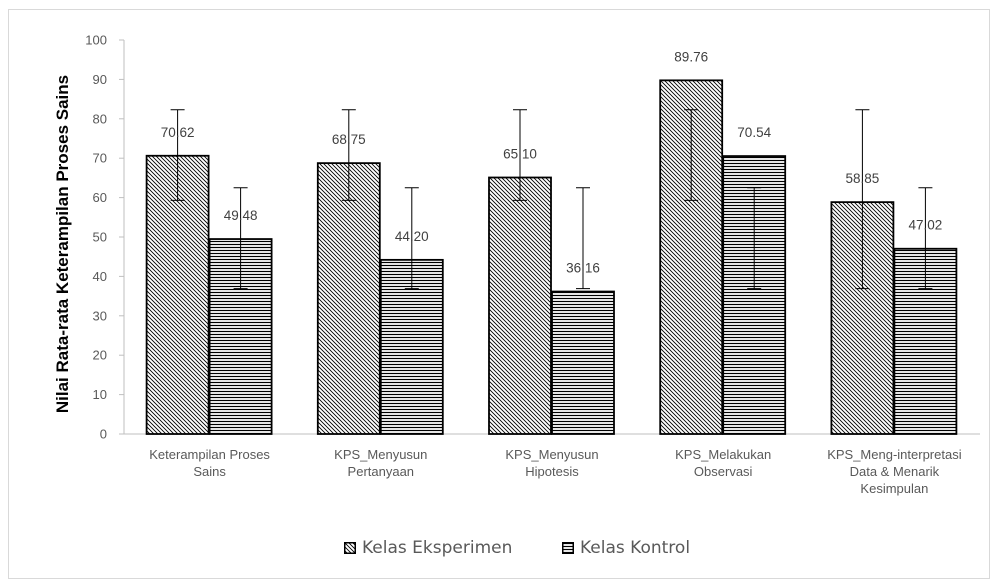 This screenshot has height=581, width=996. Describe the element at coordinates (209, 463) in the screenshot. I see `x-category-label: Keterampilan Proses Sains` at that location.